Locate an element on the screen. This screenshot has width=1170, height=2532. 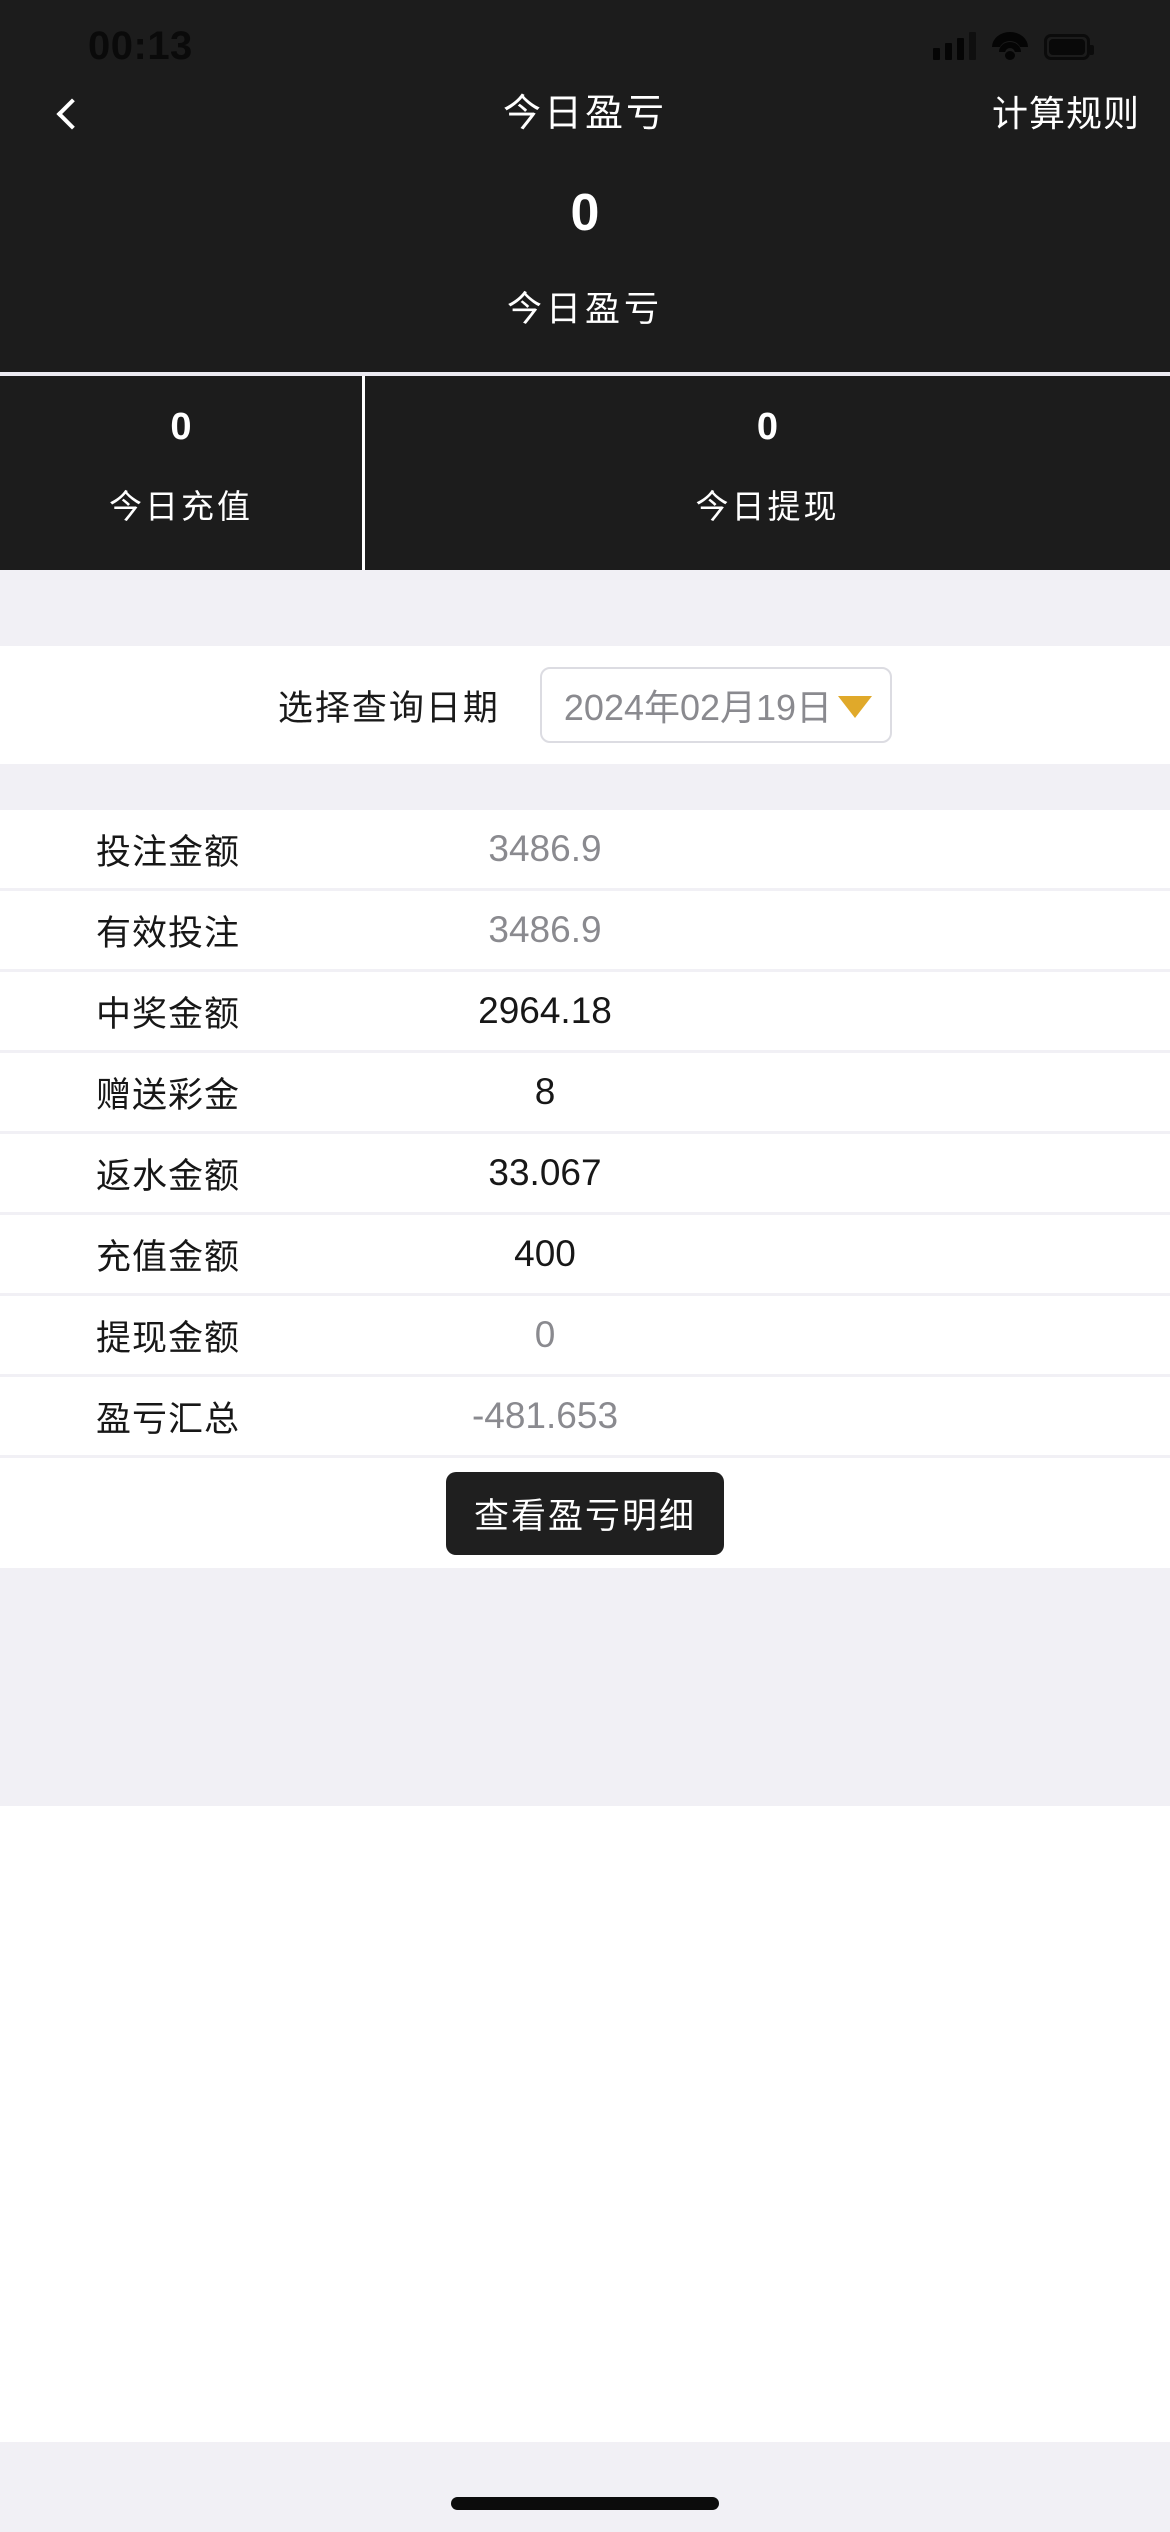
row-label: 返水金额 is located at coordinates (168, 1176).